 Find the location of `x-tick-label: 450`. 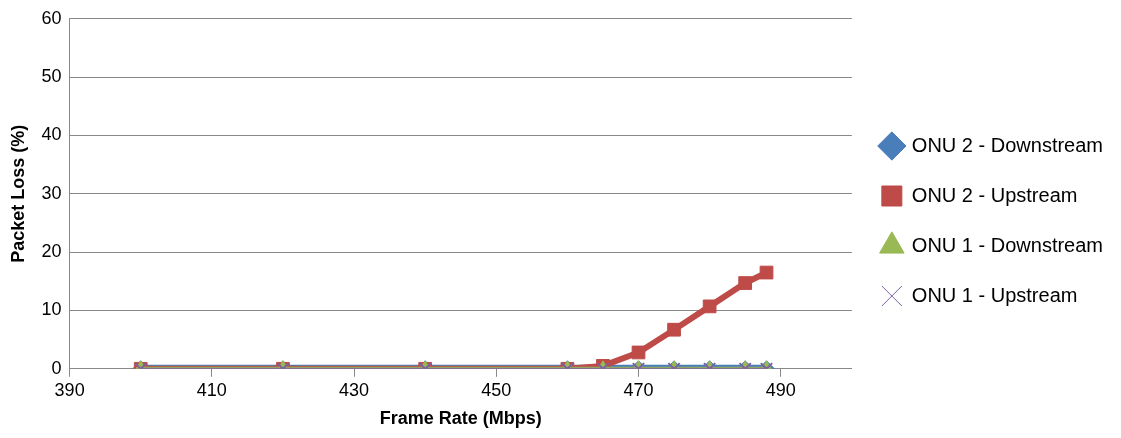

x-tick-label: 450 is located at coordinates (496, 389).